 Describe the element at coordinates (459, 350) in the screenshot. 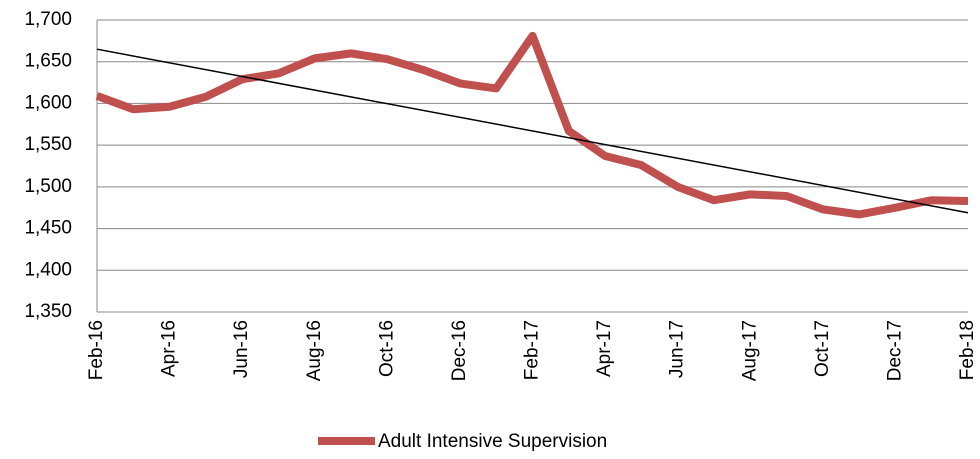

I see `x-tick-label: Dec-16` at that location.